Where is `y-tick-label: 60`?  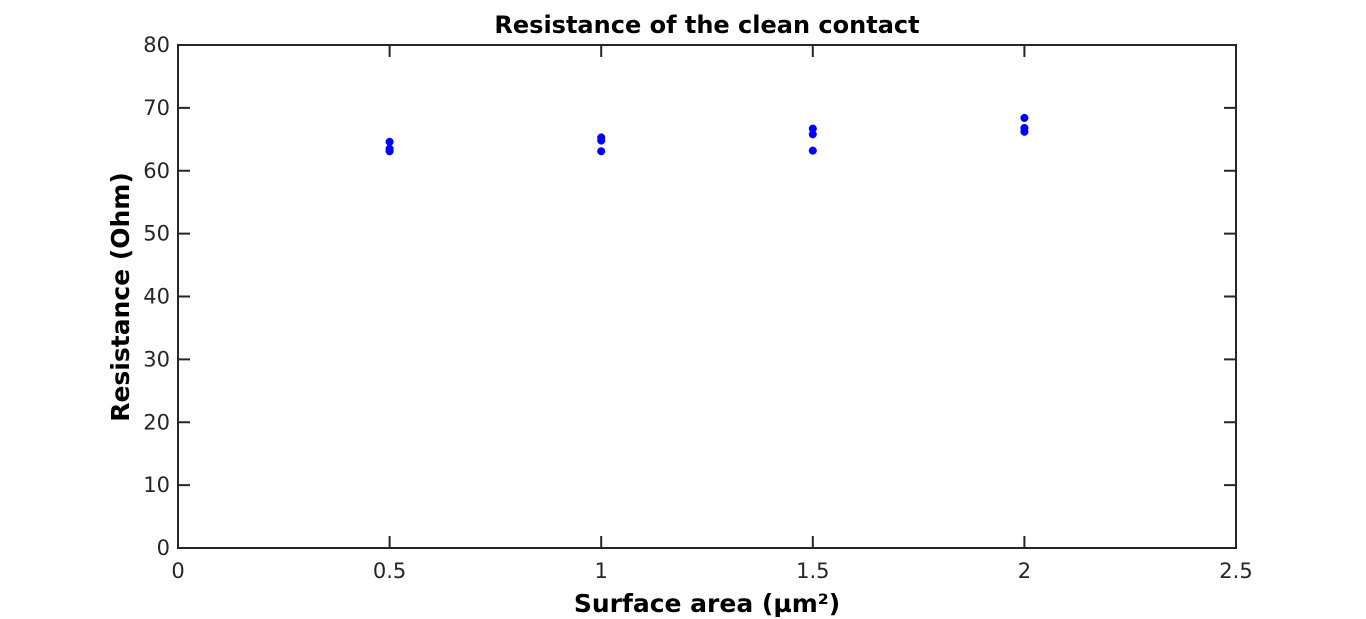
y-tick-label: 60 is located at coordinates (156, 171).